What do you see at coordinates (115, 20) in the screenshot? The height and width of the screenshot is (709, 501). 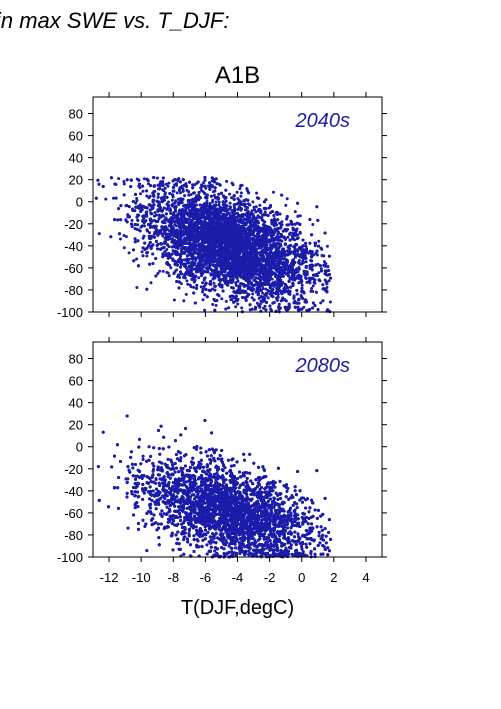 I see `page-title: in max SWE vs. T_DJF:` at bounding box center [115, 20].